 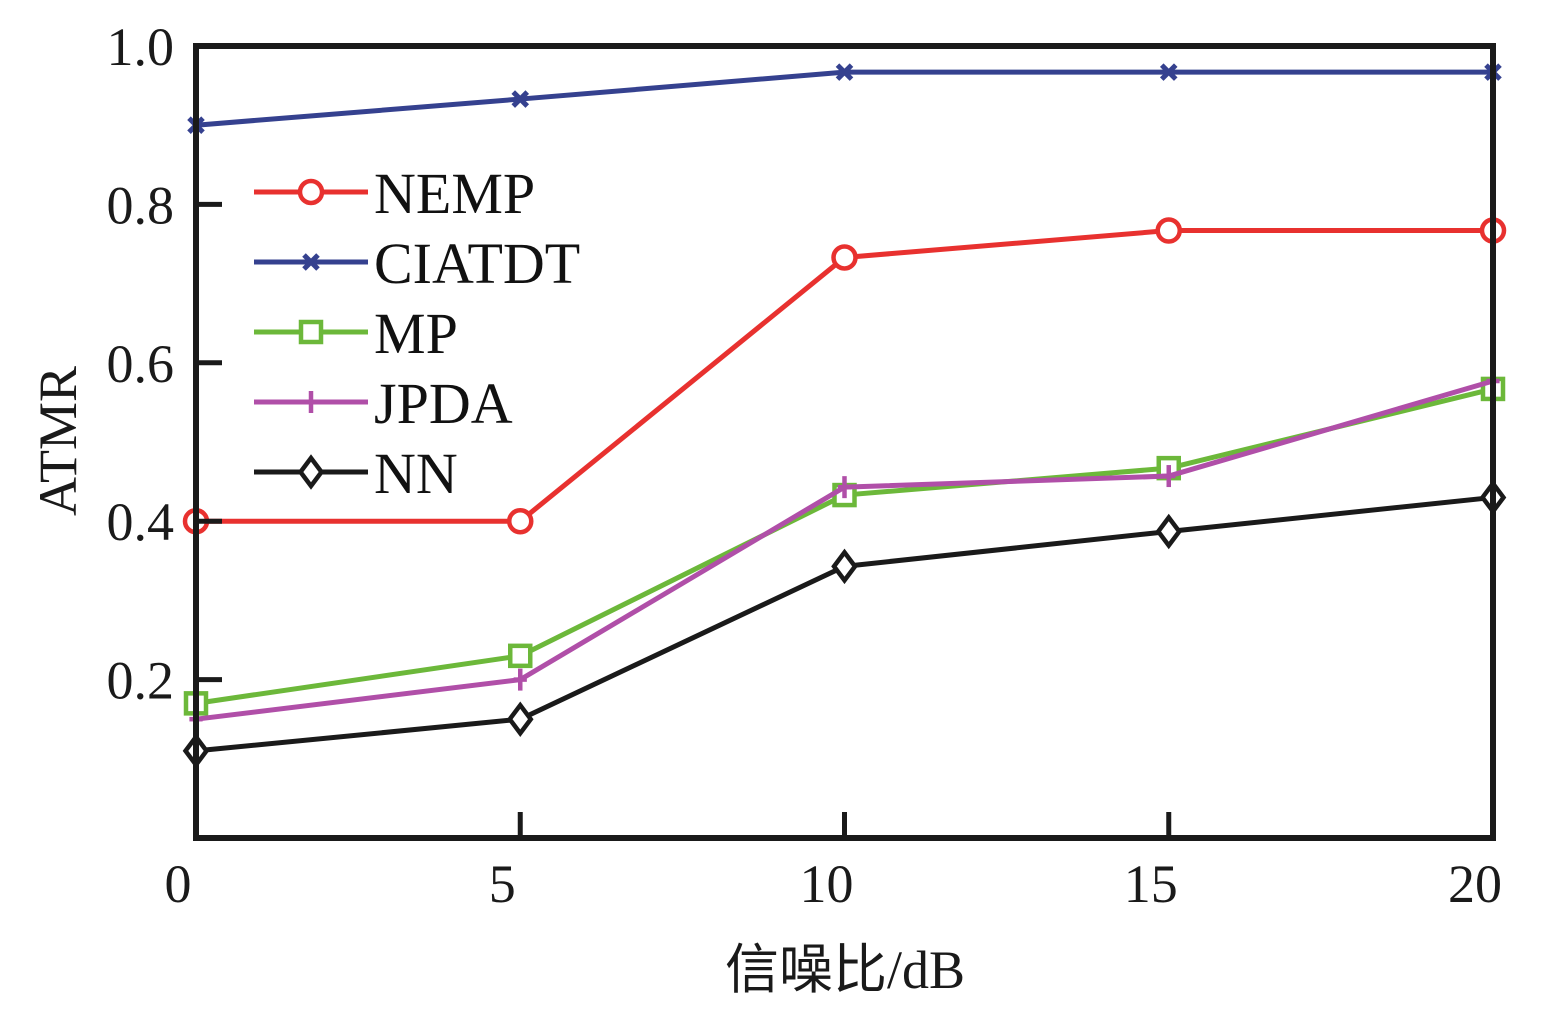 What do you see at coordinates (58, 441) in the screenshot?
I see `y-axis-title: ATMR` at bounding box center [58, 441].